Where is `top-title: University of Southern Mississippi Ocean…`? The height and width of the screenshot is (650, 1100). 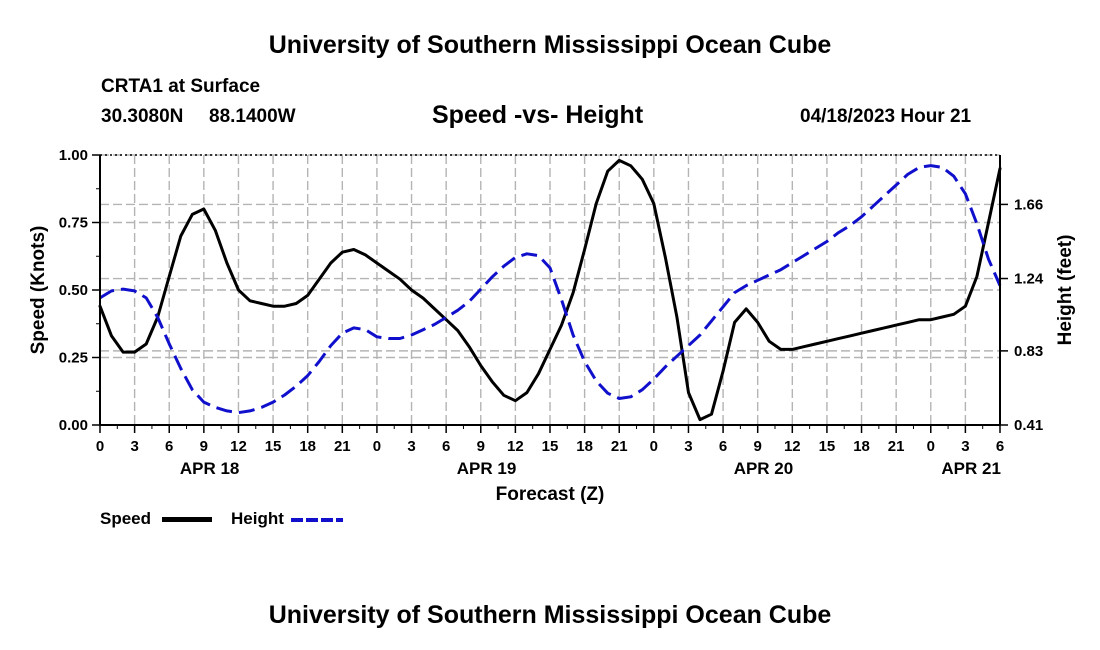 top-title: University of Southern Mississippi Ocean… is located at coordinates (550, 45).